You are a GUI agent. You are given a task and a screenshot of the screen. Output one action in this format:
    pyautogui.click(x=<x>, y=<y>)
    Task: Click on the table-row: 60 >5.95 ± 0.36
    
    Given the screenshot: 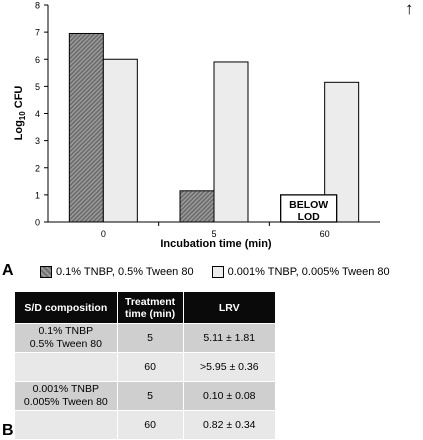 What is the action you would take?
    pyautogui.click(x=145, y=367)
    